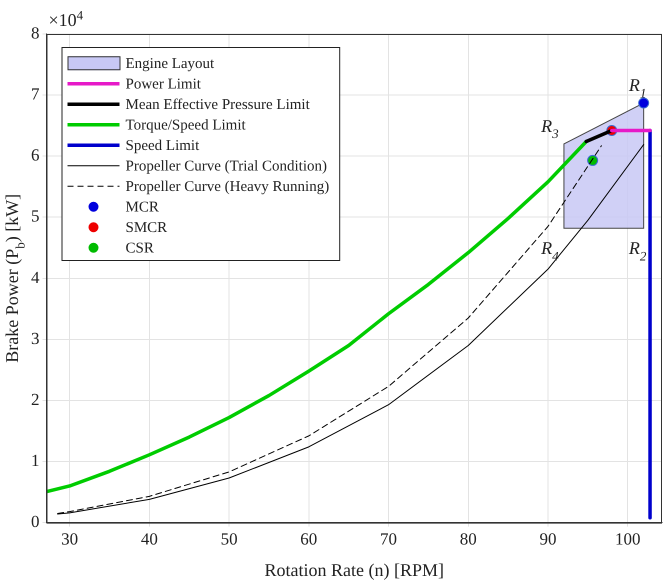 This screenshot has width=668, height=583. What do you see at coordinates (163, 146) in the screenshot?
I see `legend-label: Speed Limit` at bounding box center [163, 146].